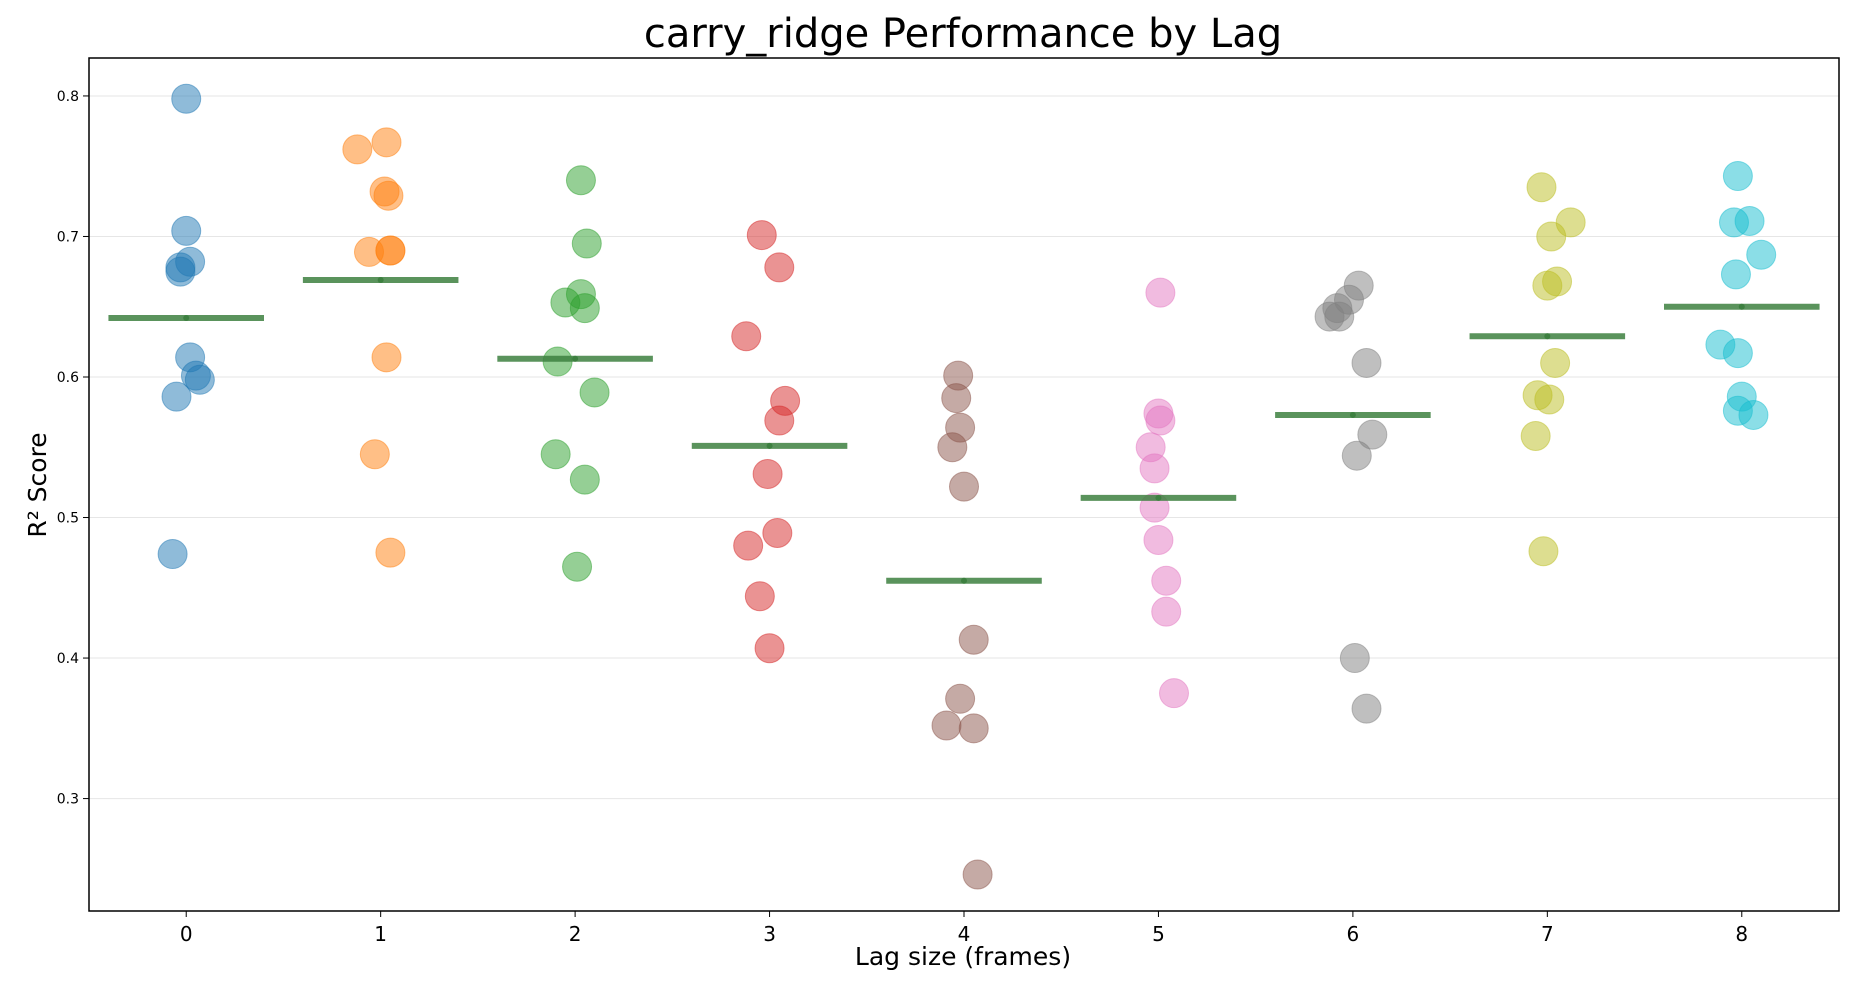  Describe the element at coordinates (1741, 934) in the screenshot. I see `x-tick-label: 8` at that location.